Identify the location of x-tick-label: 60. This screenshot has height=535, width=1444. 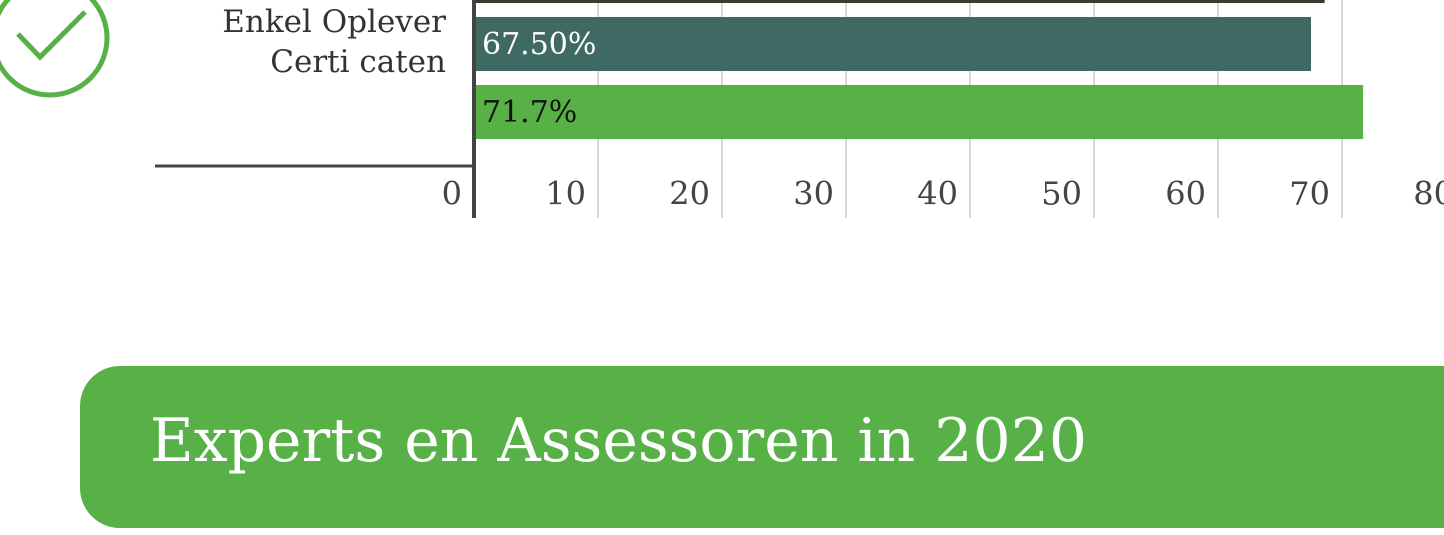
(1185, 194).